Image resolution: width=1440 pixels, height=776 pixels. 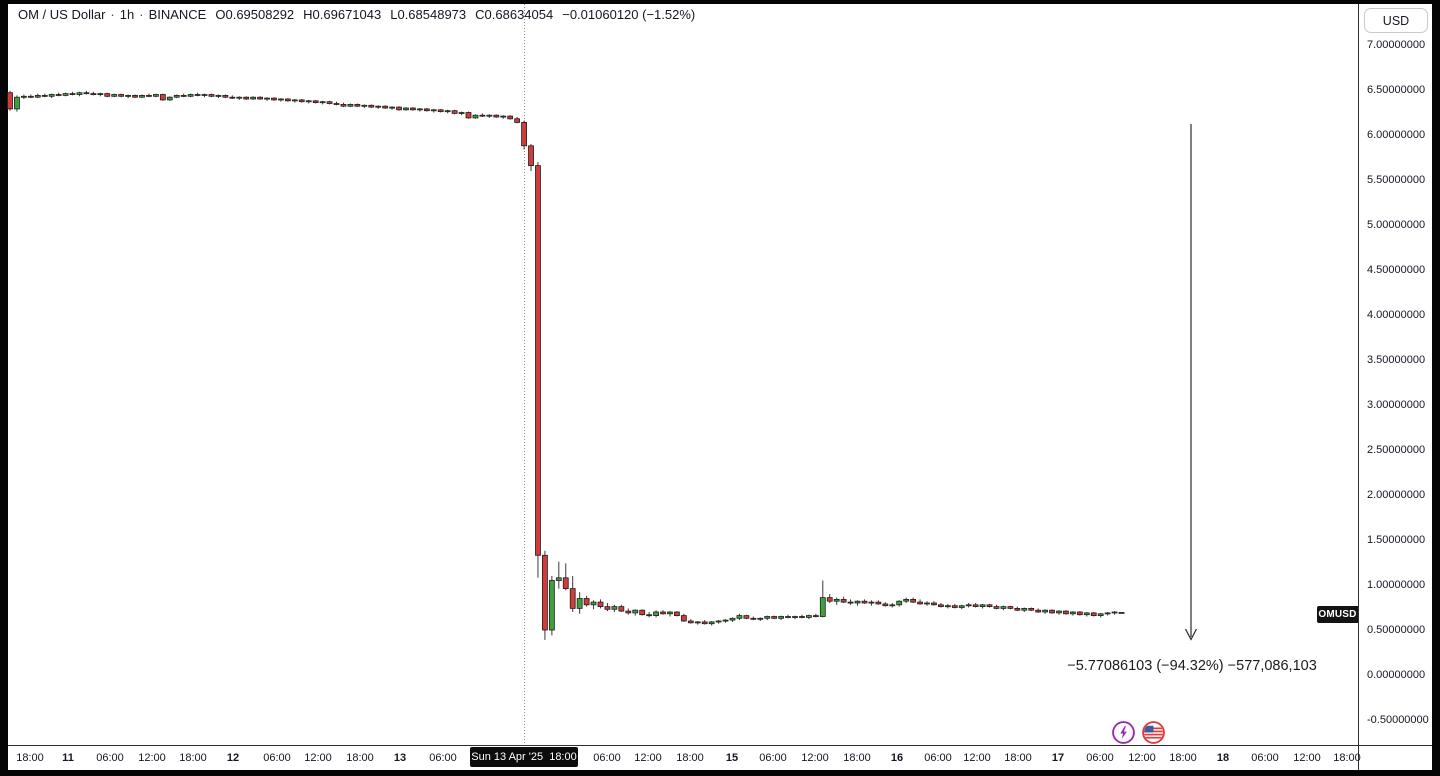 What do you see at coordinates (400, 758) in the screenshot?
I see `time-axis-label: 13` at bounding box center [400, 758].